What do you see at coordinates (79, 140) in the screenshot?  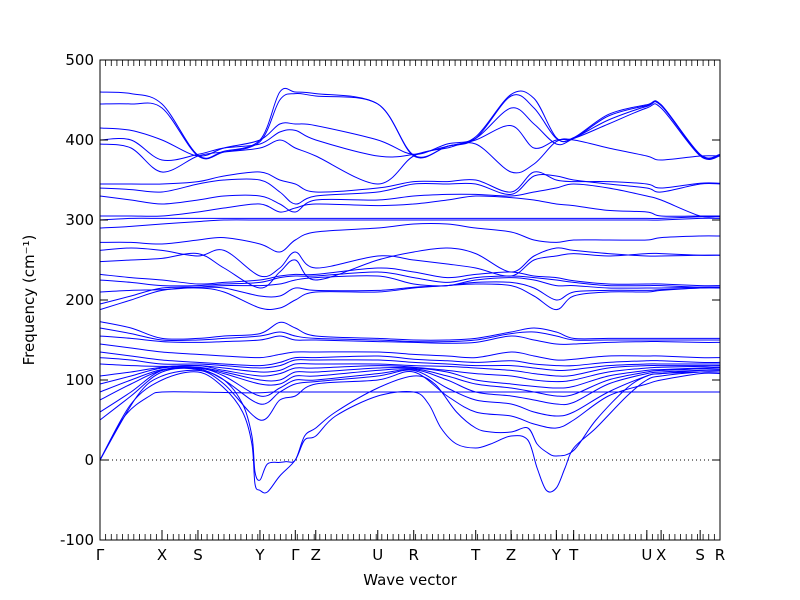 I see `y-tick-label: 400` at bounding box center [79, 140].